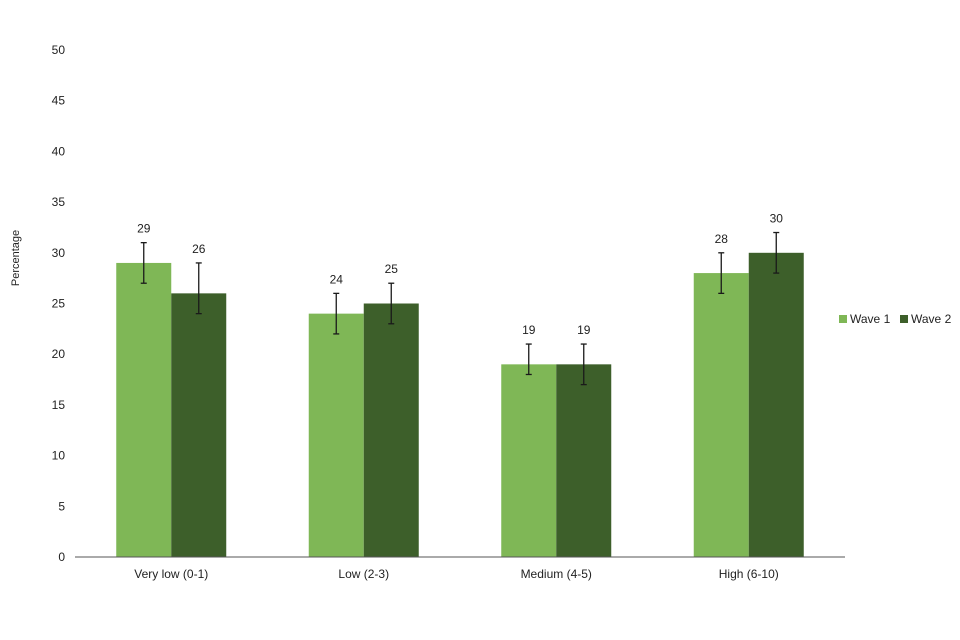 Image resolution: width=960 pixels, height=640 pixels. What do you see at coordinates (392, 269) in the screenshot?
I see `data-label: 25` at bounding box center [392, 269].